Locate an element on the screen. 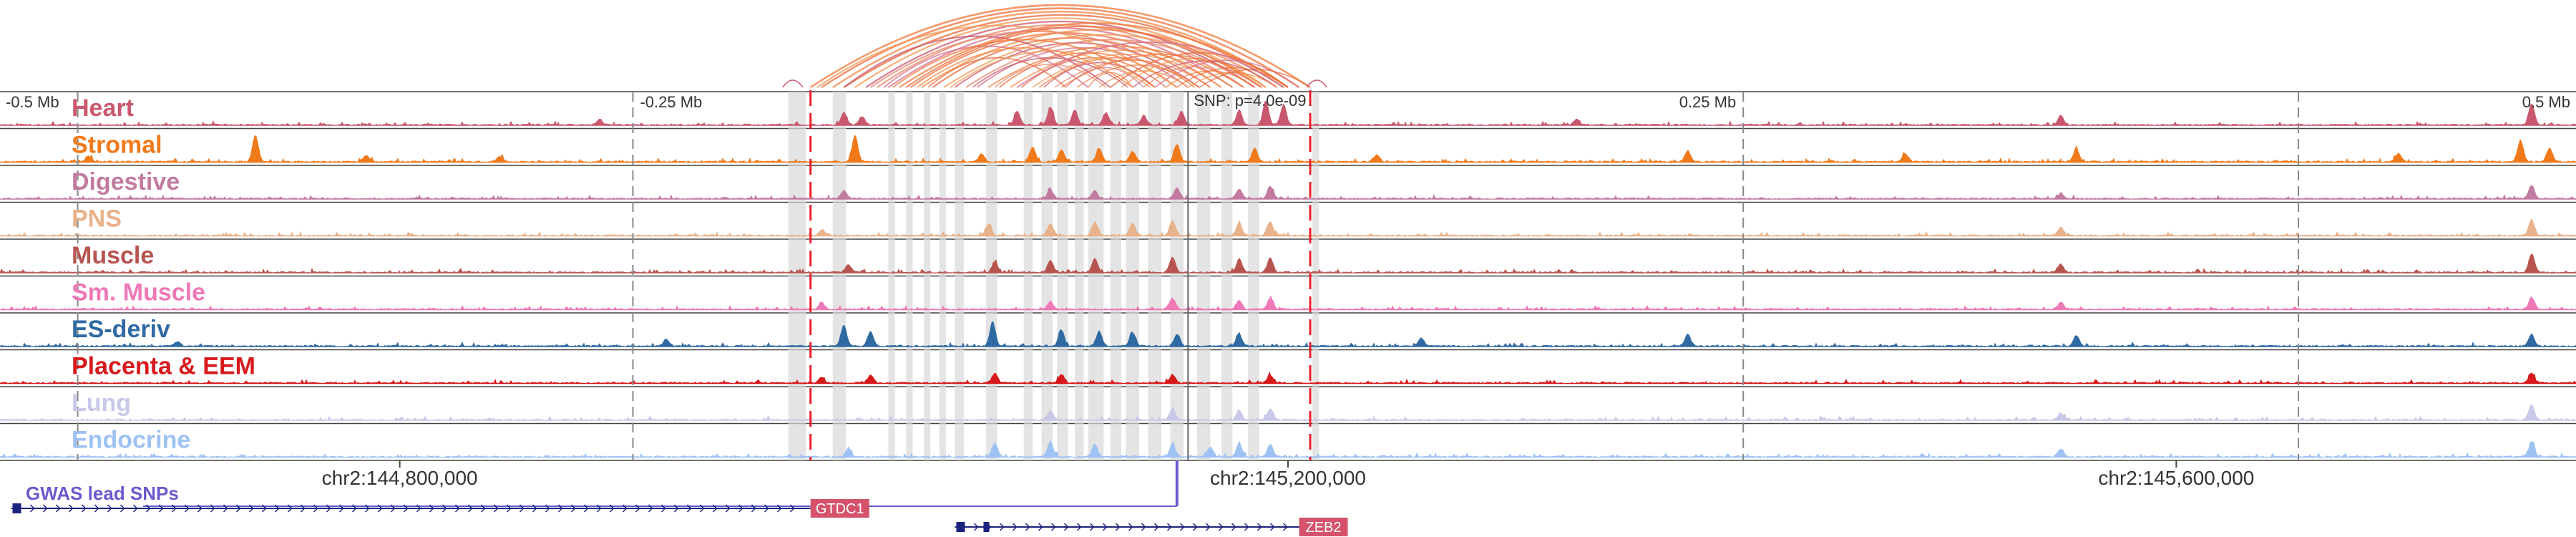 This screenshot has height=537, width=2576. gene-annotation-track: GTDC1 ZEB2 is located at coordinates (679, 517).